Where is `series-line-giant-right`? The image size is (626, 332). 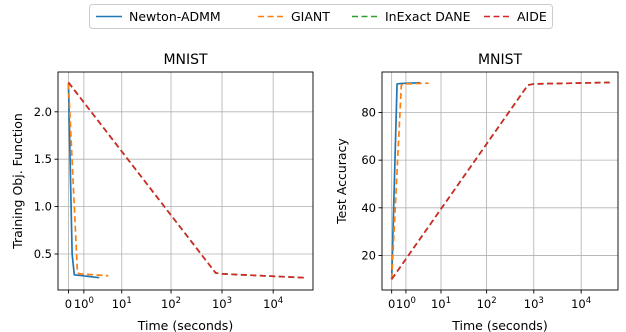 series-line-giant-right is located at coordinates (409, 181).